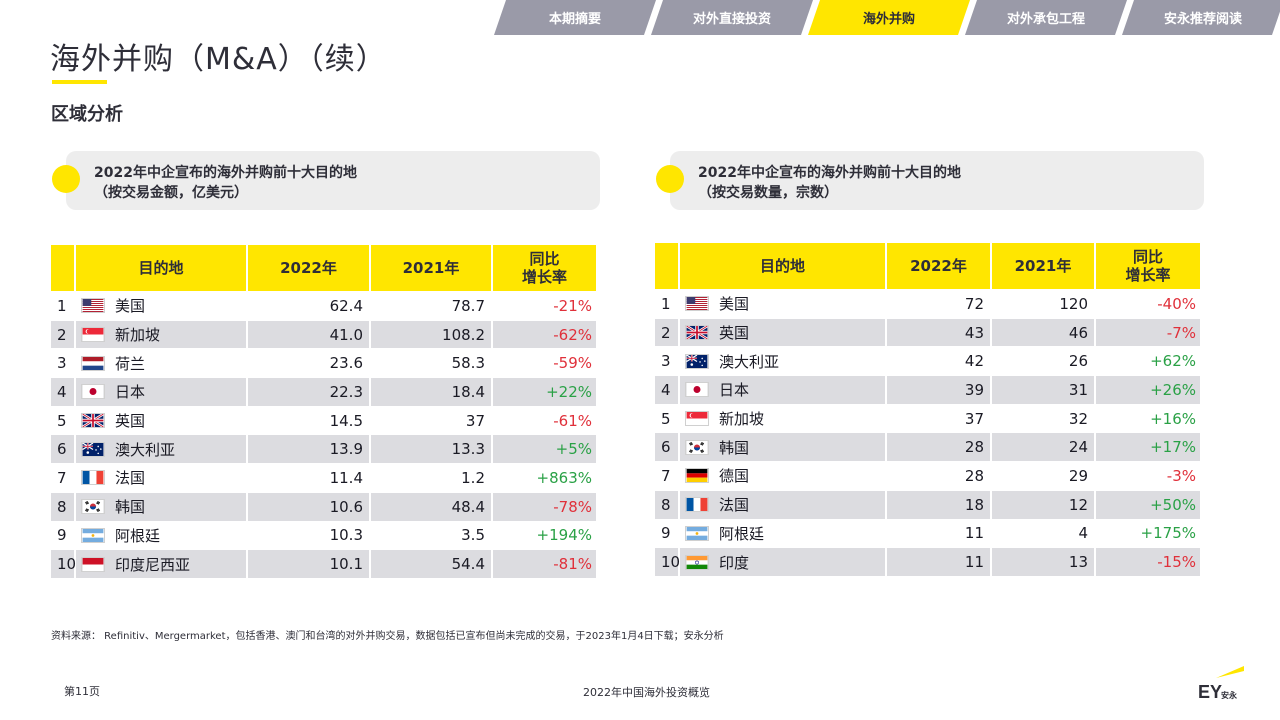 The width and height of the screenshot is (1280, 720). What do you see at coordinates (162, 305) in the screenshot?
I see `destination-cell: 美国` at bounding box center [162, 305].